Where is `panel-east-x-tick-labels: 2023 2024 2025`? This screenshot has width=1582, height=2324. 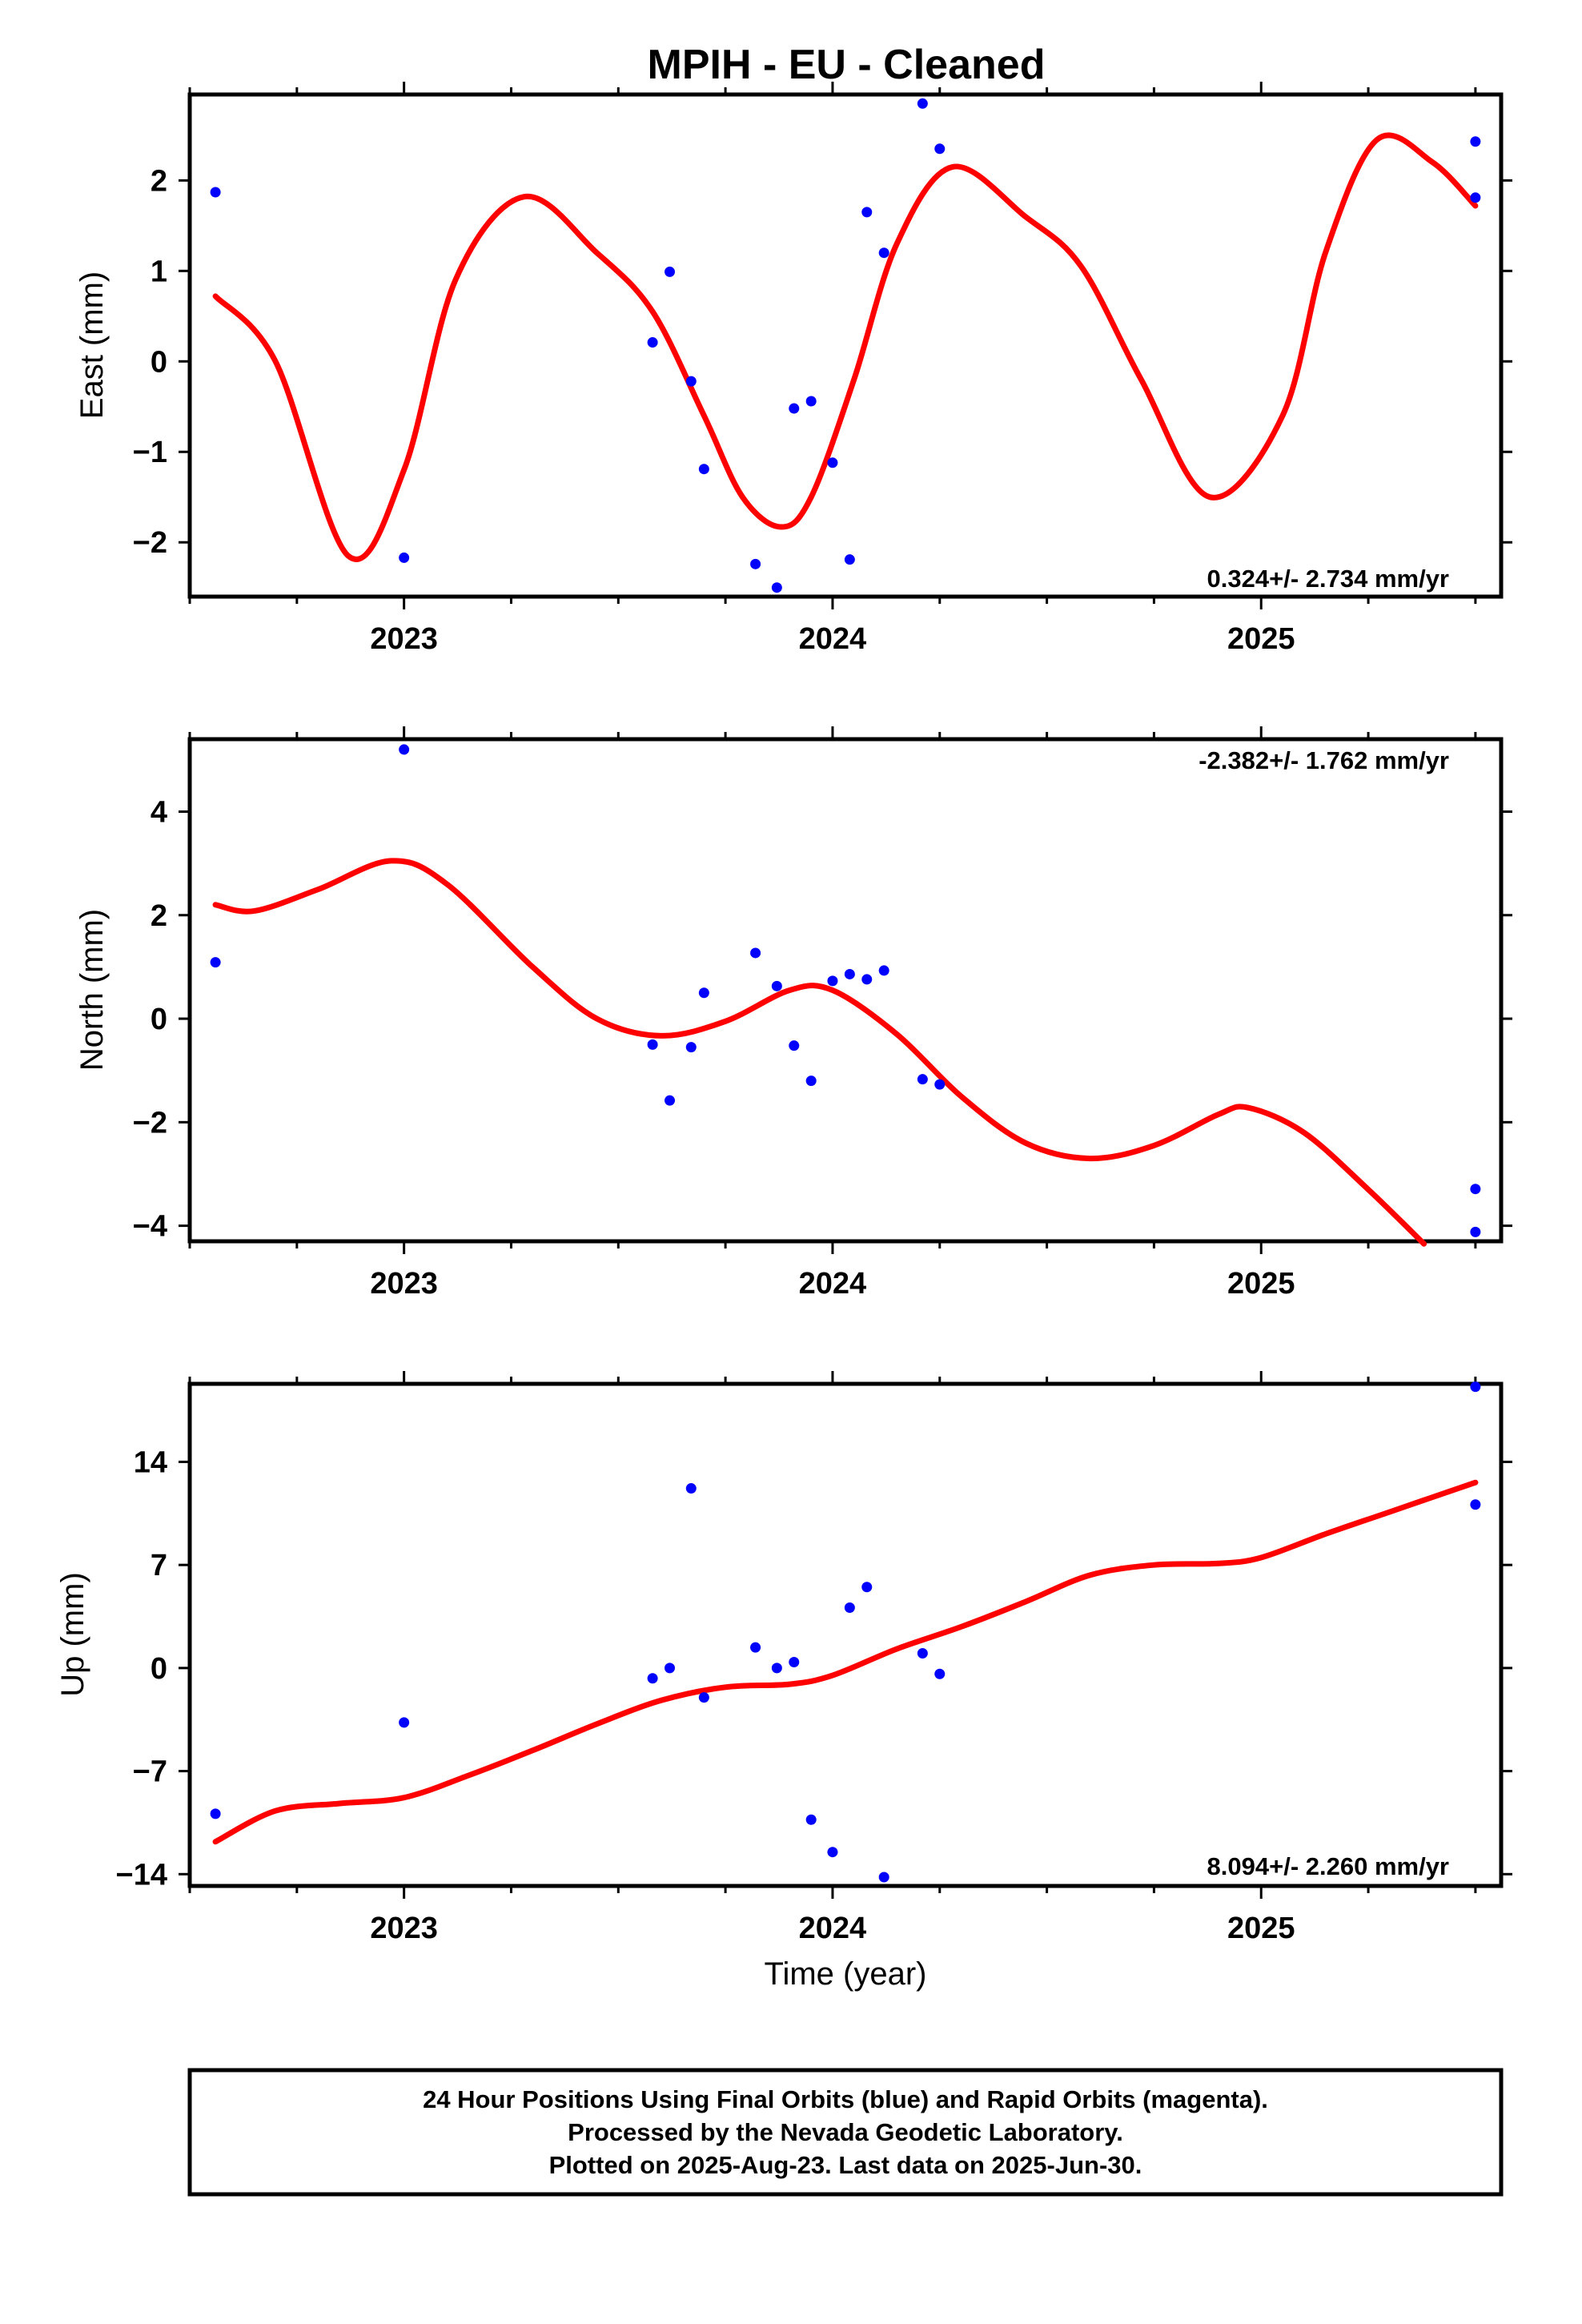
panel-east-x-tick-labels: 2023 2024 2025 is located at coordinates (832, 639).